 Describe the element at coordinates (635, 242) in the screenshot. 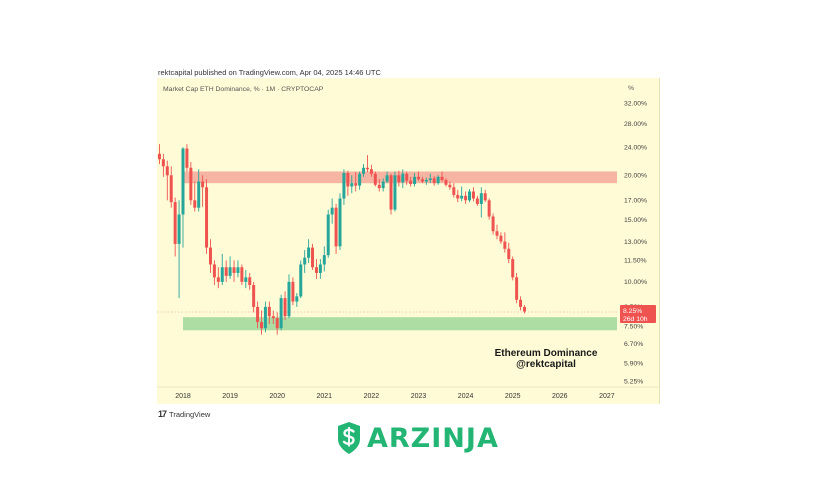

I see `y-tick-label: 13.00%` at that location.